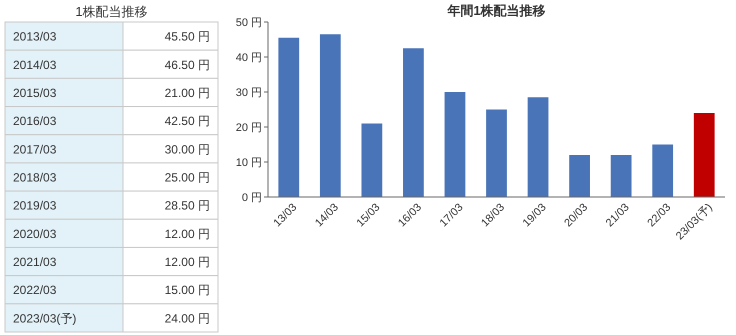 The width and height of the screenshot is (736, 335). I want to click on data-label: 46.50 円, so click(187, 65).